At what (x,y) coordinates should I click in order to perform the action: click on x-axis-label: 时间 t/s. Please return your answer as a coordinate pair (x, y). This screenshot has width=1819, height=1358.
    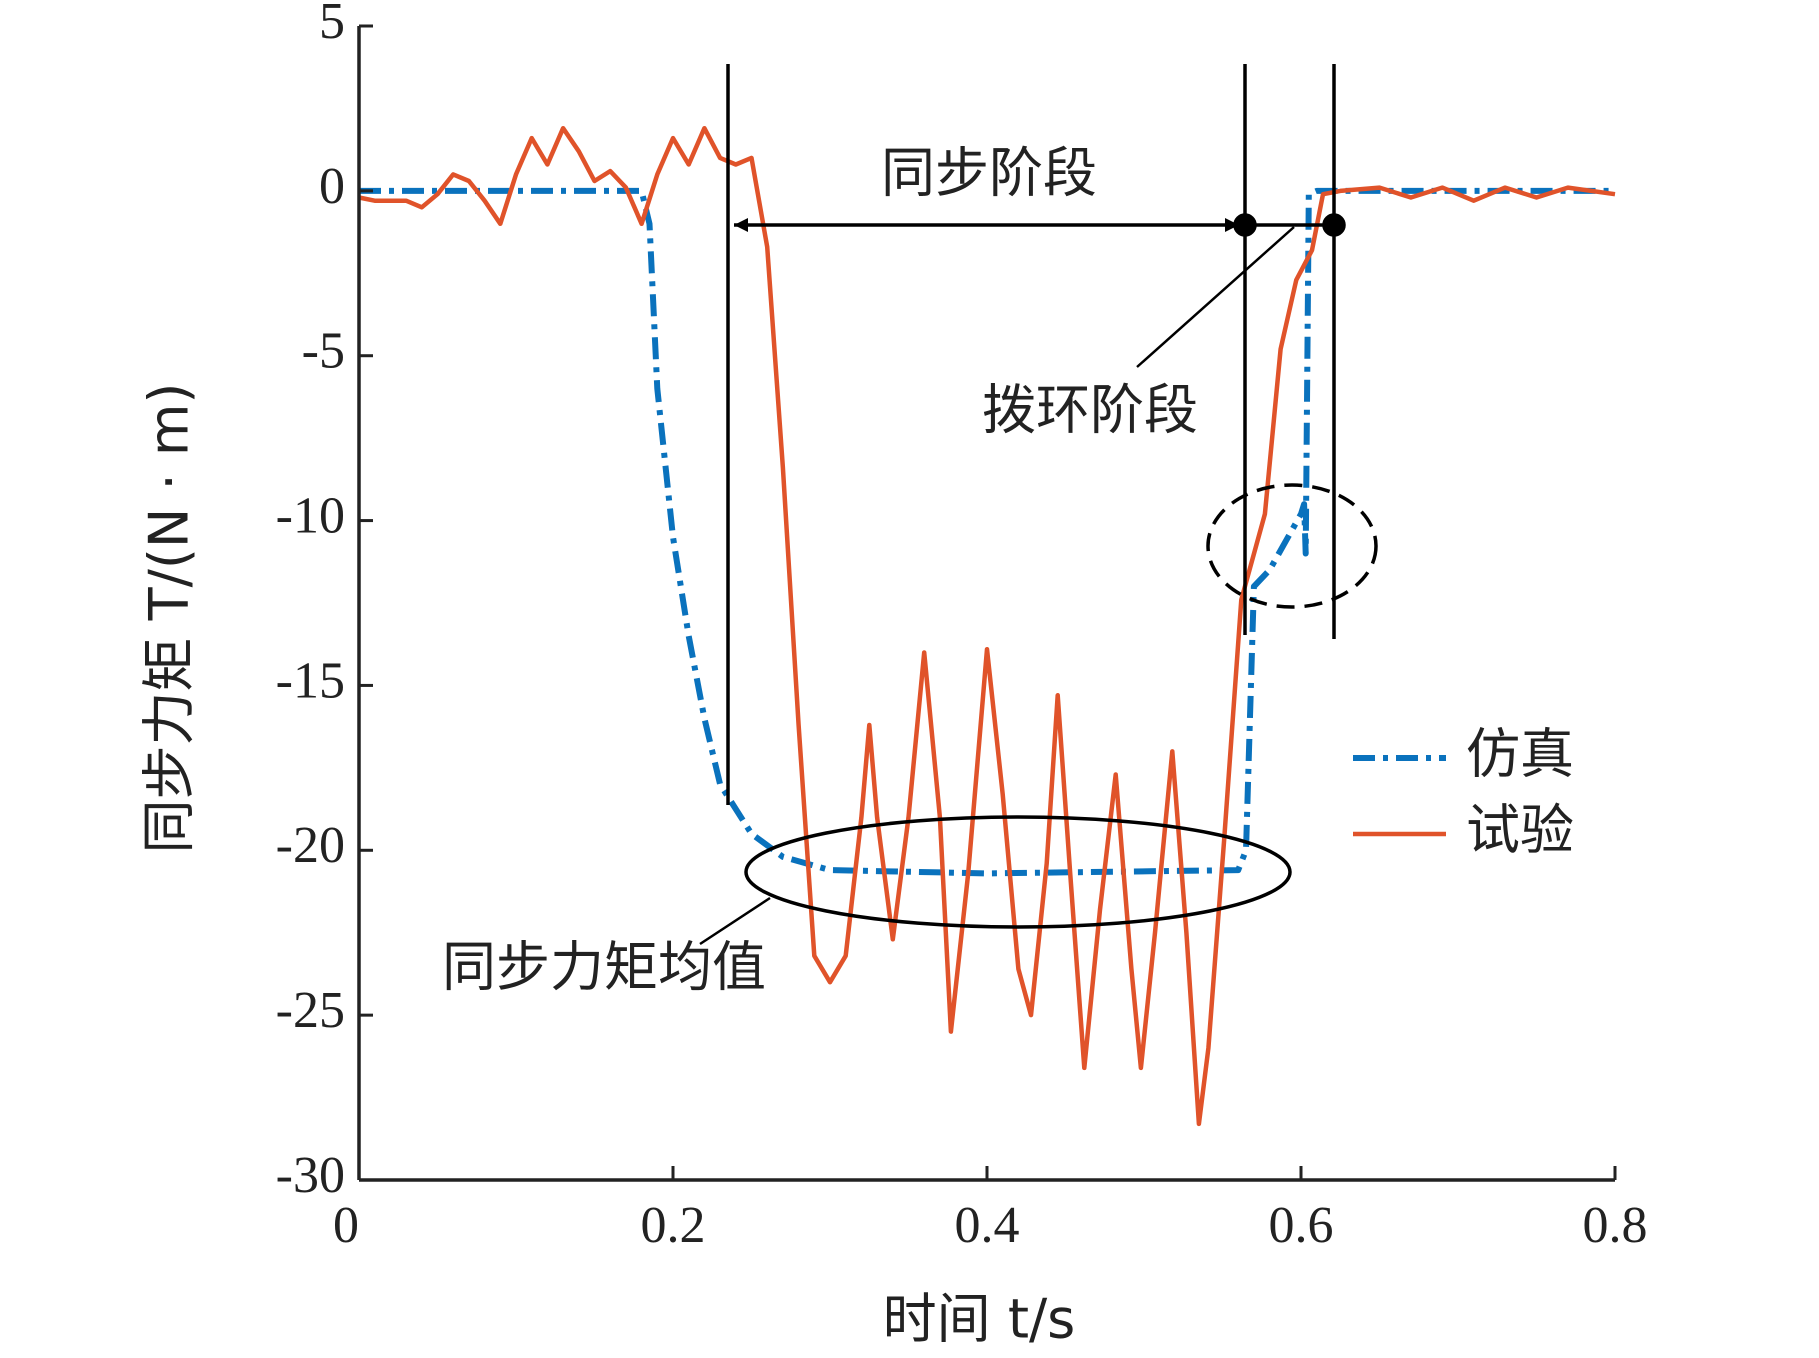
    Looking at the image, I should click on (979, 1319).